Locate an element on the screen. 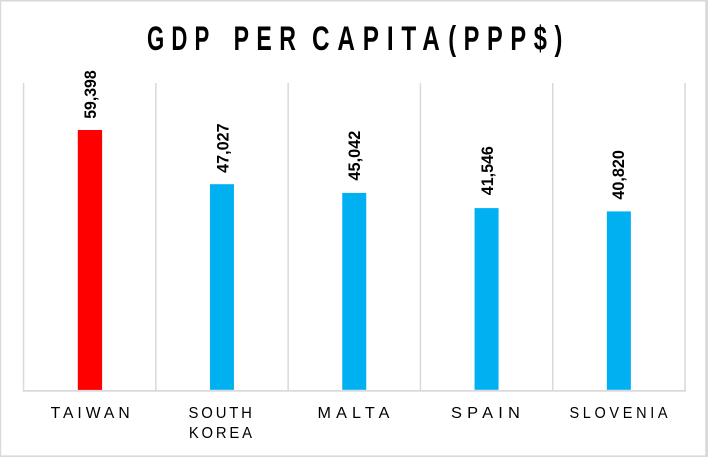  svg-text: KOREA is located at coordinates (222, 433).